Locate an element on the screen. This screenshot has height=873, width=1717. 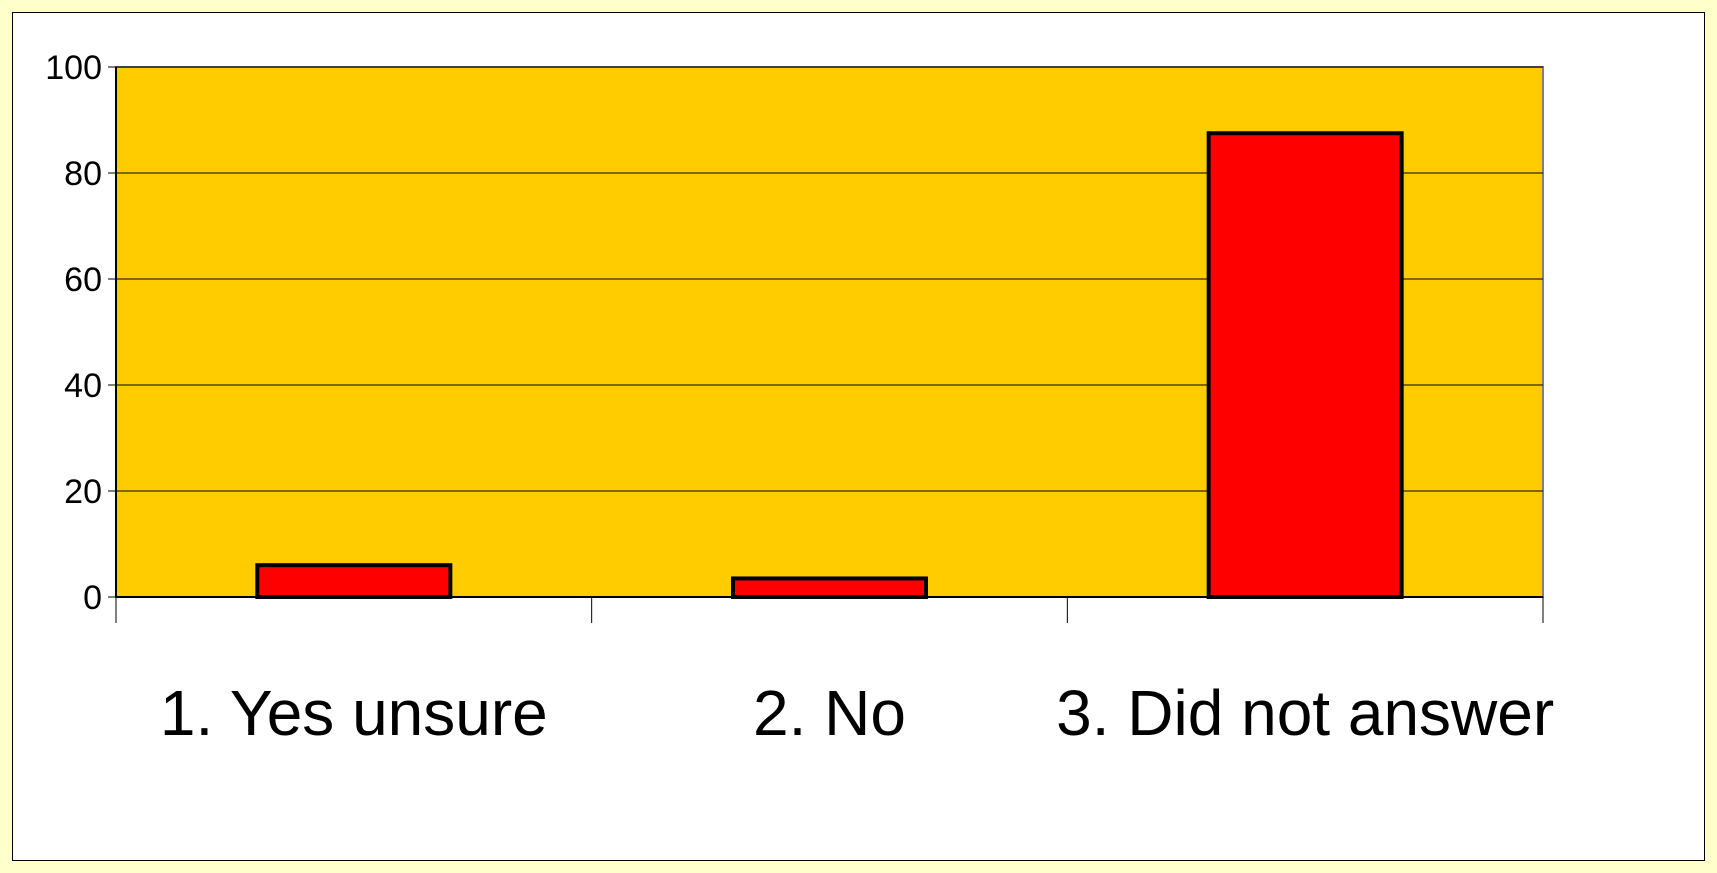
x-category-label: 3. Did not answer is located at coordinates (1305, 713).